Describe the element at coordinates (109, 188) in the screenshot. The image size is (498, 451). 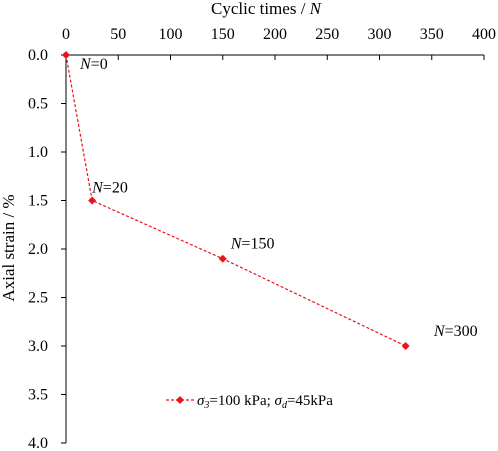
I see `point-label: N=20` at that location.